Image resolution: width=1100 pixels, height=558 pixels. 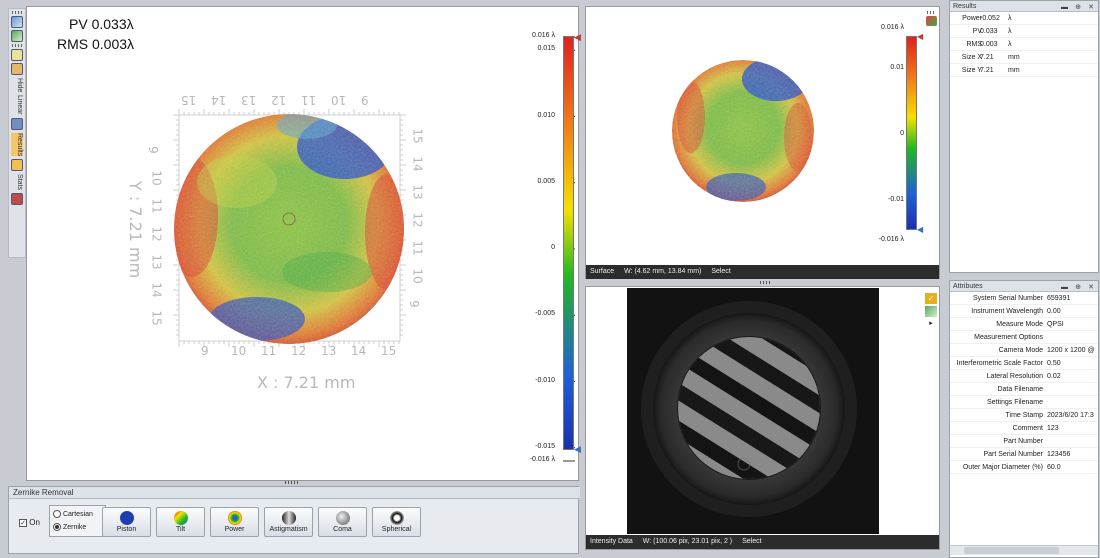 I want to click on power-button: Power, so click(x=234, y=522).